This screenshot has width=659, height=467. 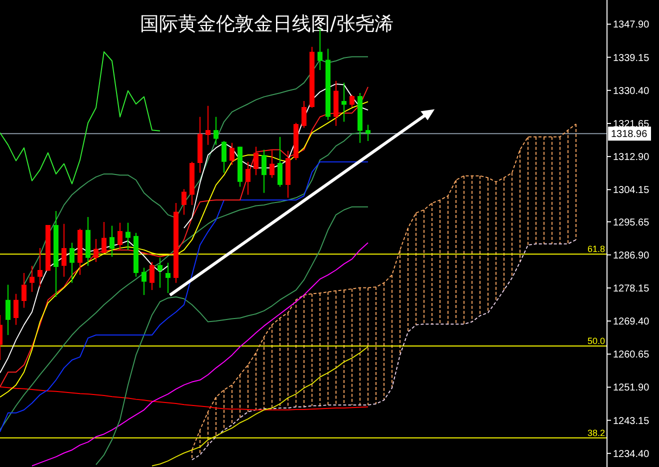 I want to click on annotation: 50.0, so click(x=596, y=341).